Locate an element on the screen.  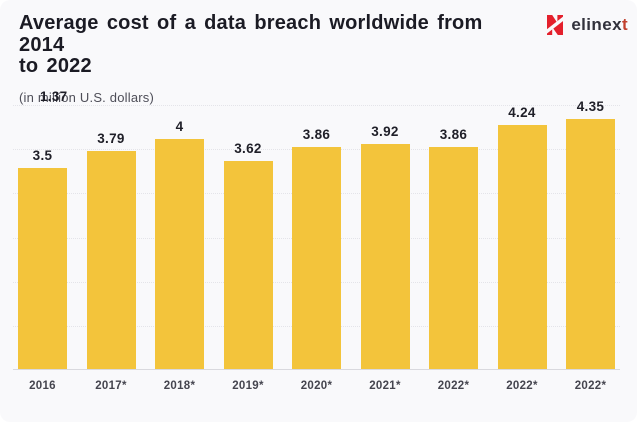
bar-value-label: 3.5 is located at coordinates (42, 155).